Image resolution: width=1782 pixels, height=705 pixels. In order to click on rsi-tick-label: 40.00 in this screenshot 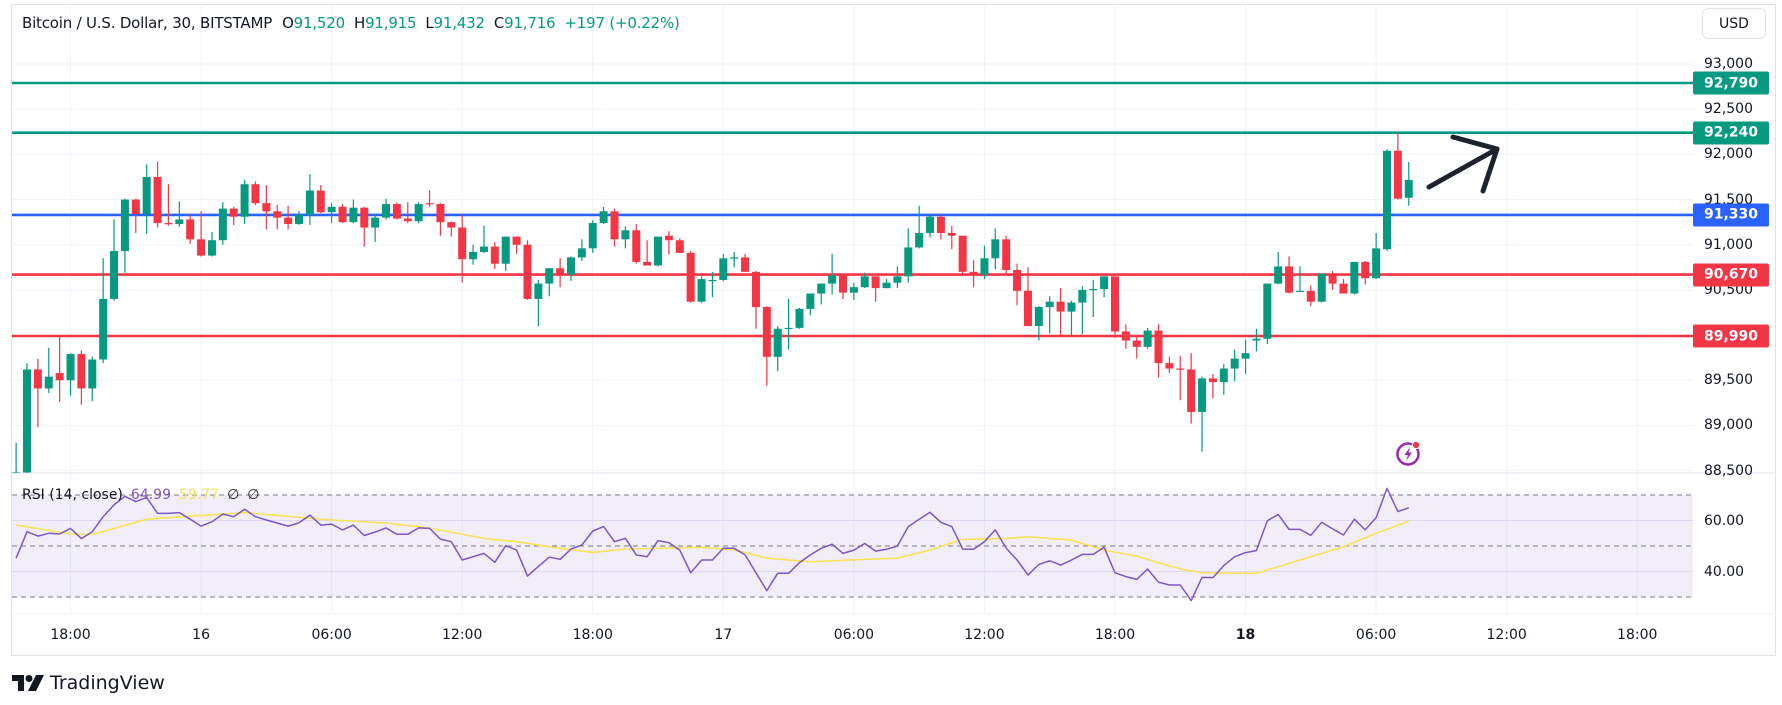, I will do `click(1724, 571)`.